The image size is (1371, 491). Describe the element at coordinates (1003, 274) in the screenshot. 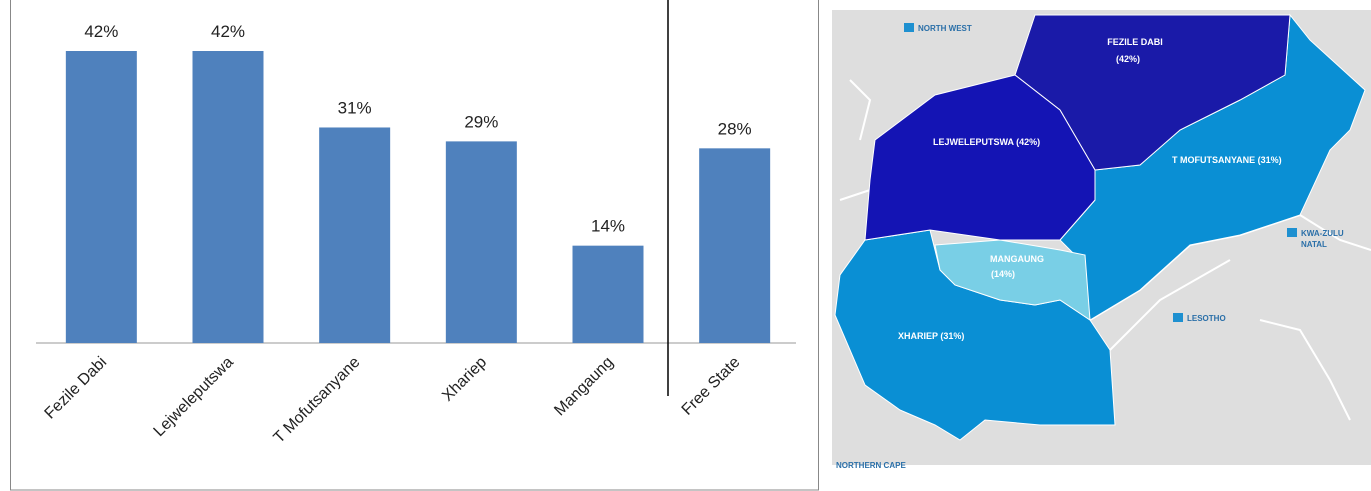

I see `map-label: (14%)` at that location.